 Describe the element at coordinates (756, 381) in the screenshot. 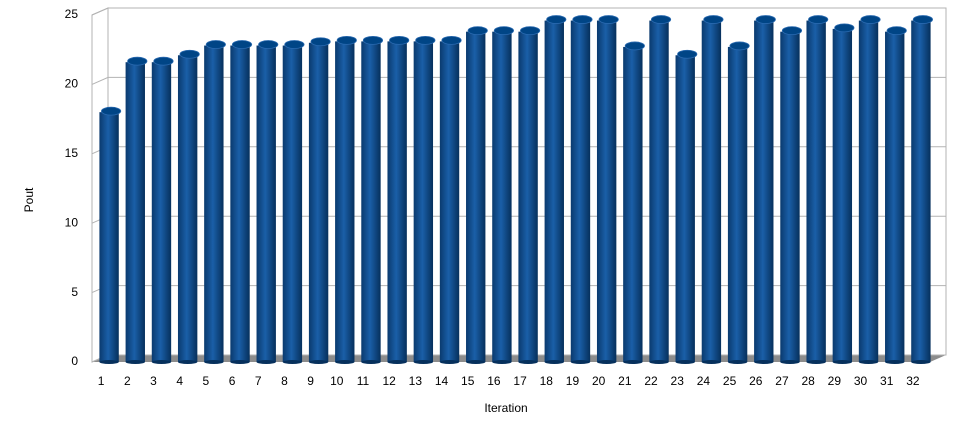

I see `x-tick-label: 26` at that location.